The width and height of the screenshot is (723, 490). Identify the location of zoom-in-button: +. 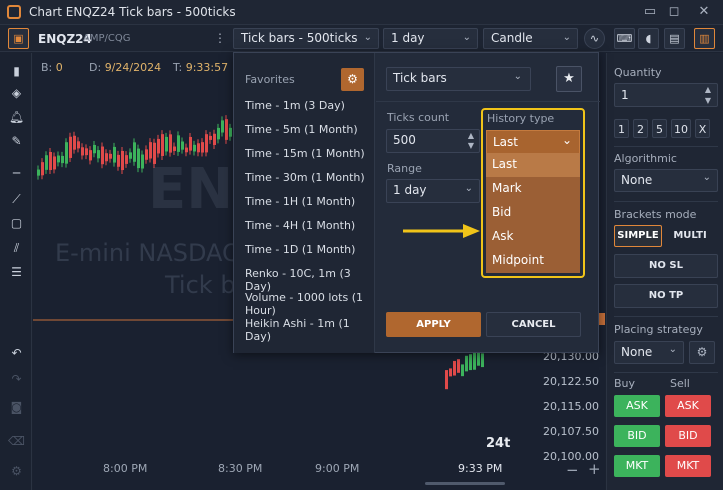
(594, 469).